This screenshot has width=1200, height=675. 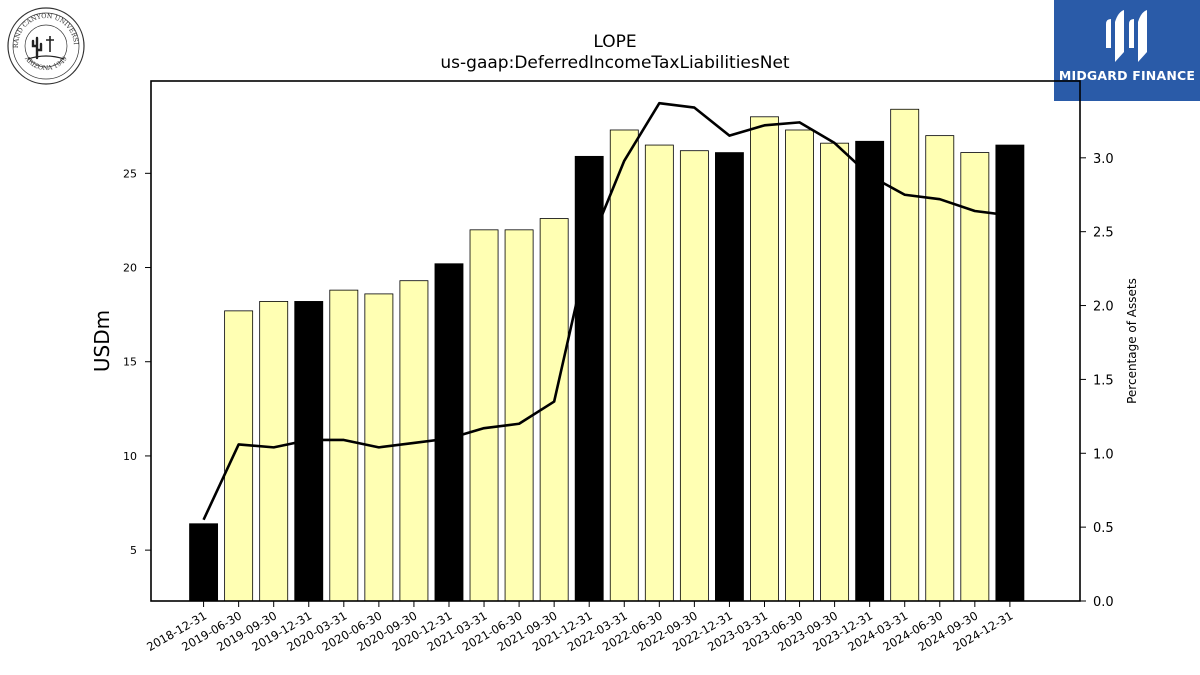 I want to click on y2-tick-label: 1.0, so click(x=1103, y=454).